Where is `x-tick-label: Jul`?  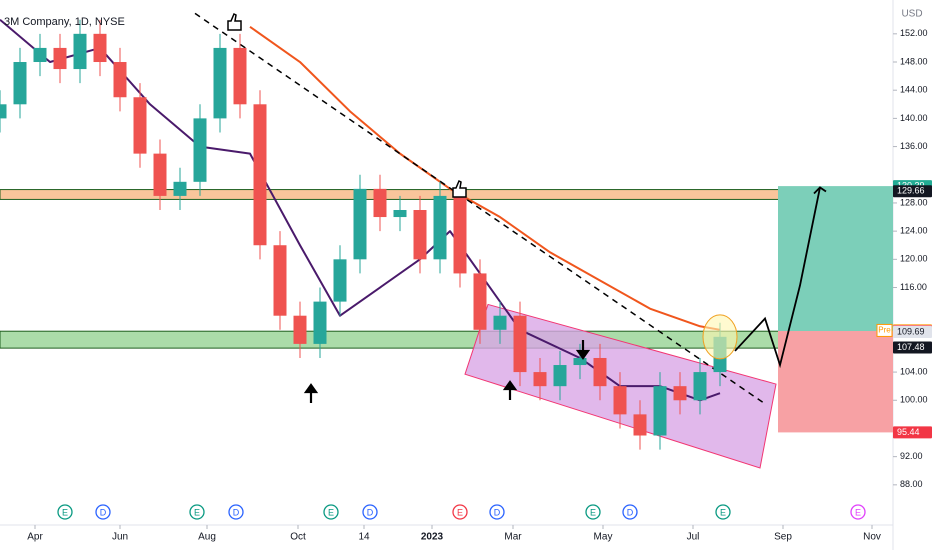 x-tick-label: Jul is located at coordinates (693, 537).